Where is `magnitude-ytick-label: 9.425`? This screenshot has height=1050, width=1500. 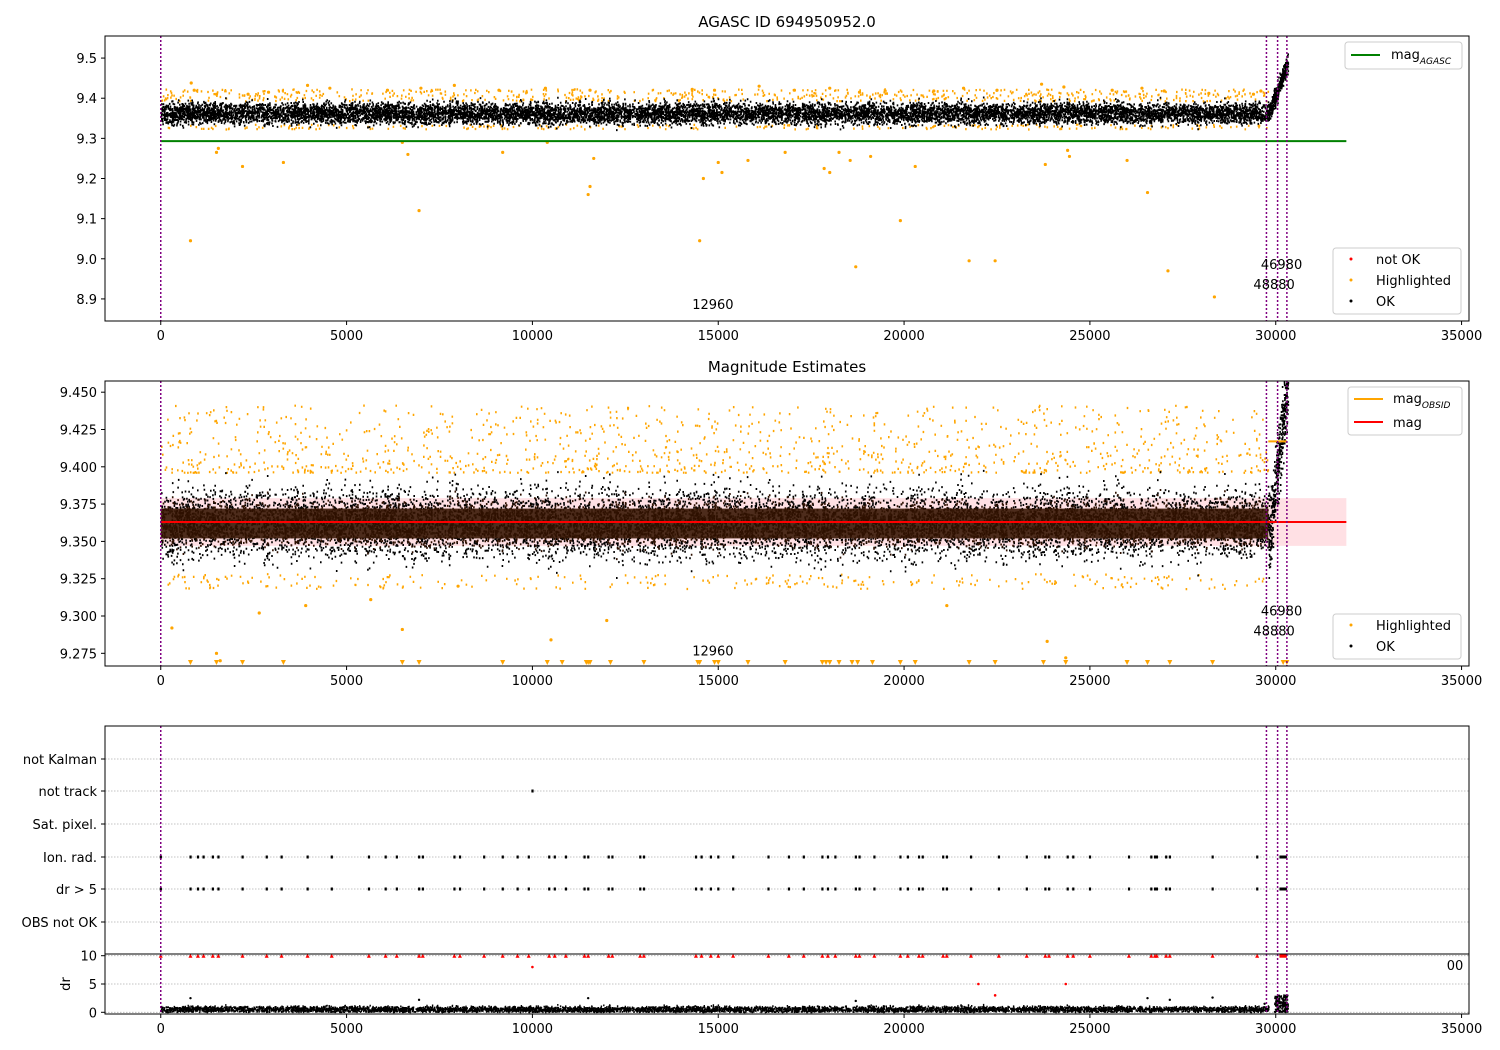 magnitude-ytick-label: 9.425 is located at coordinates (78, 430).